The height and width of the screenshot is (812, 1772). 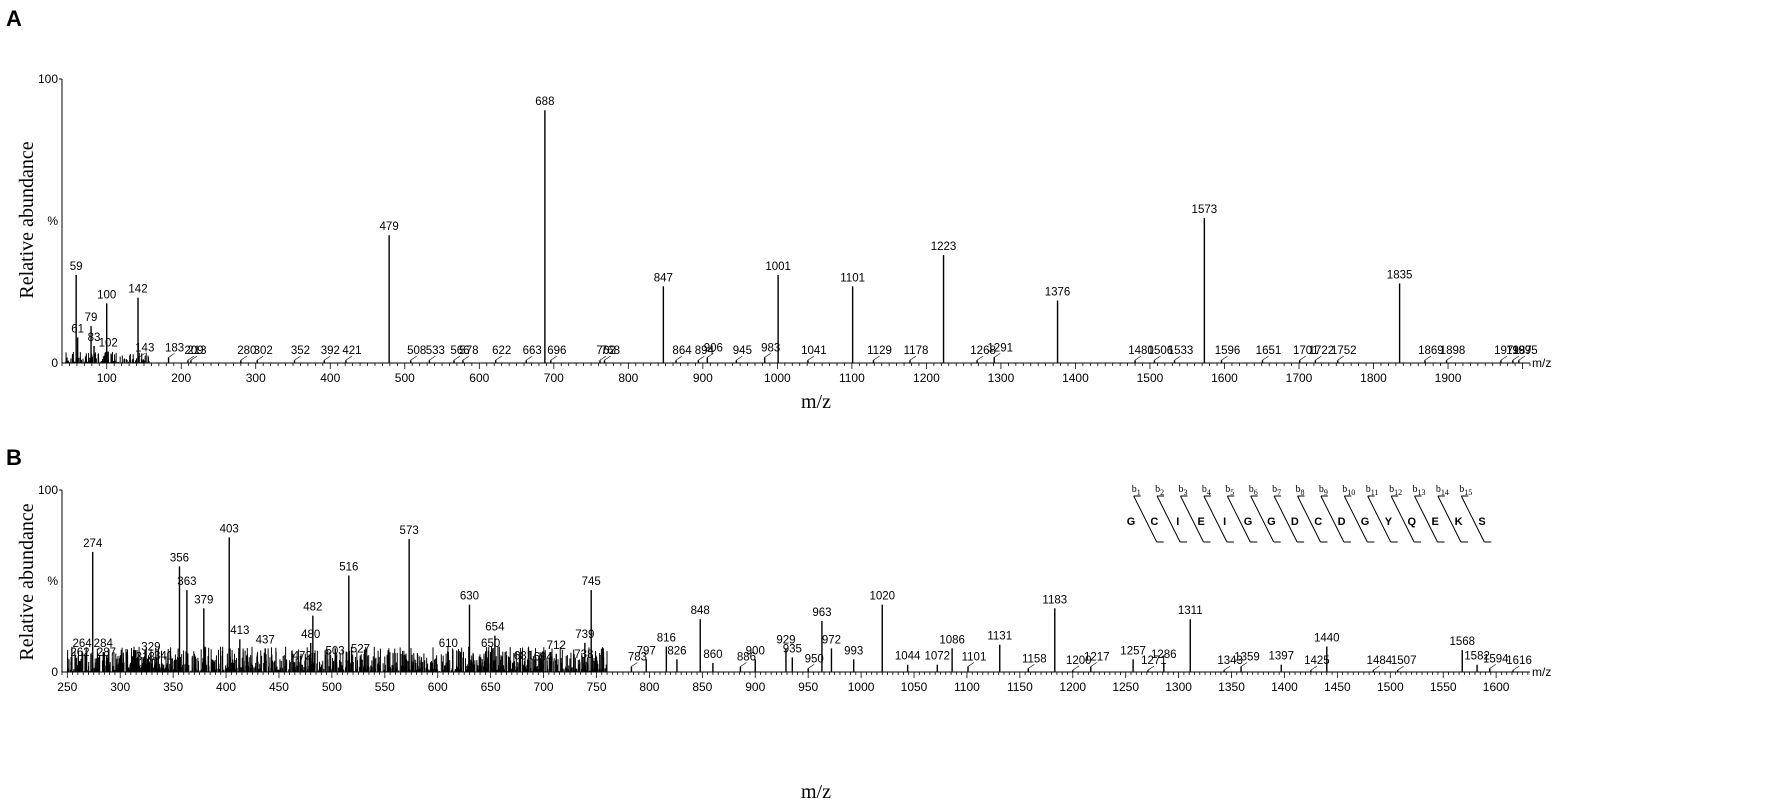 What do you see at coordinates (1337, 687) in the screenshot?
I see `panel-b-x-tick-1450: 1450` at bounding box center [1337, 687].